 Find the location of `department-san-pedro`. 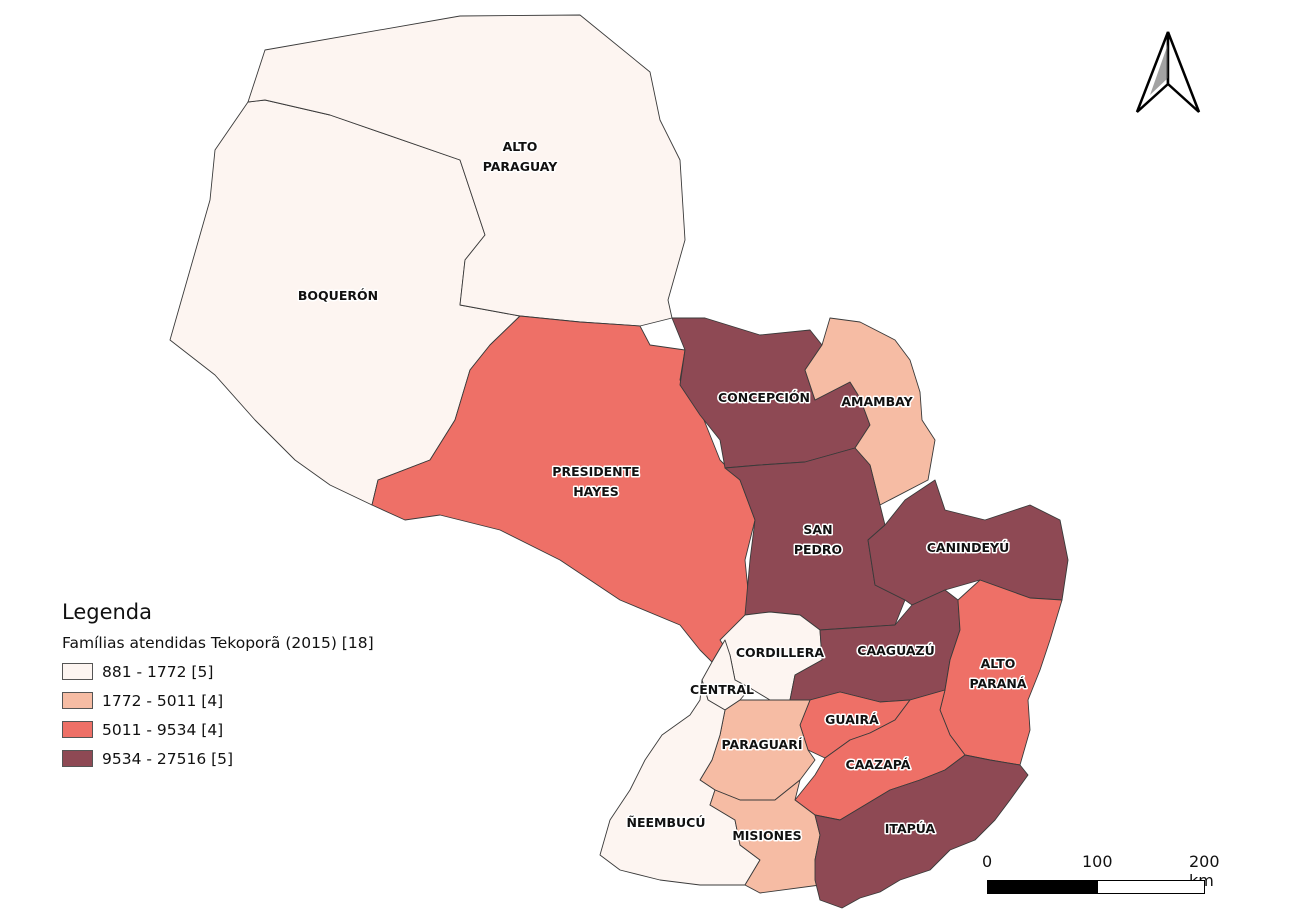

department-san-pedro is located at coordinates (815, 539).